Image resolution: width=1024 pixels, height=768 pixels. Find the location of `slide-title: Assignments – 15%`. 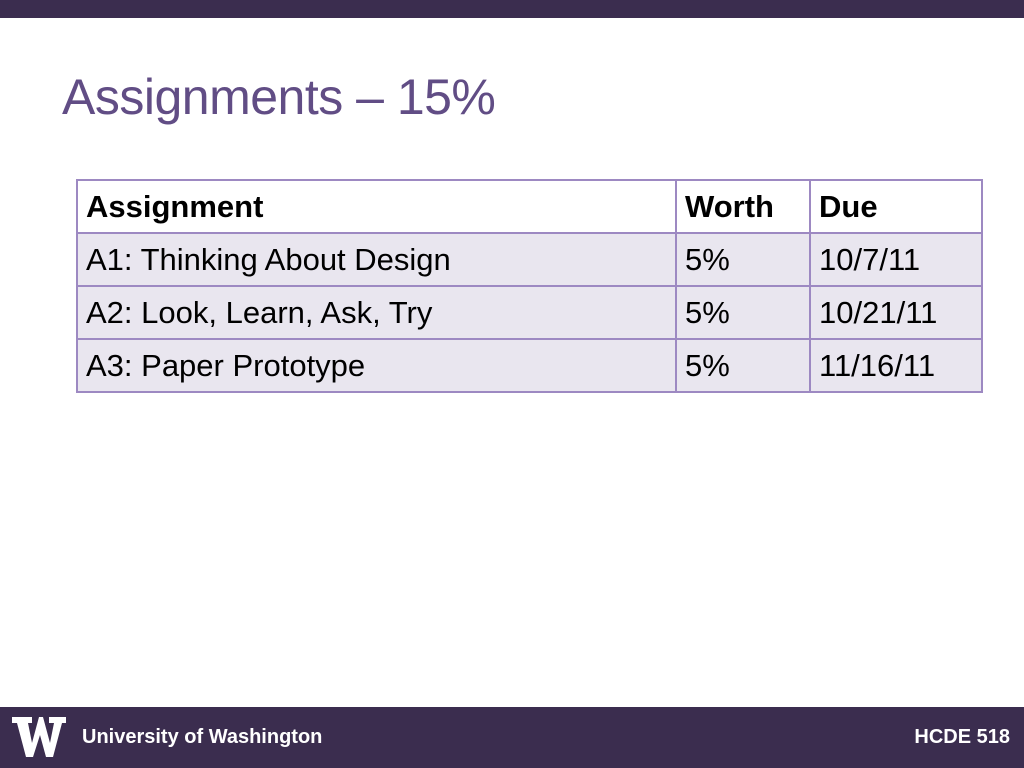

slide-title: Assignments – 15% is located at coordinates (279, 97).